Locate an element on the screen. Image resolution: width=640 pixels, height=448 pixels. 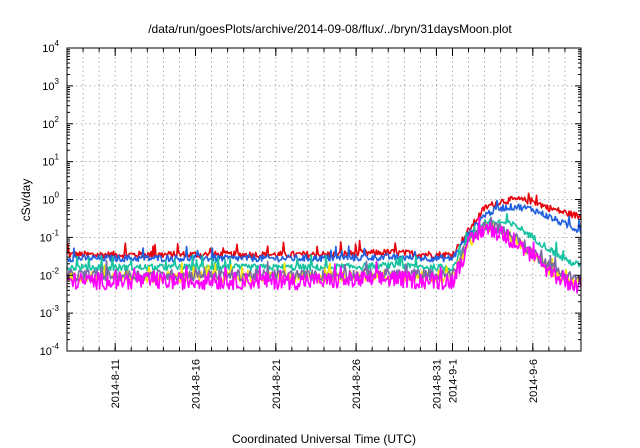
y-tick-label: 10⁻¹ is located at coordinates (50, 236).